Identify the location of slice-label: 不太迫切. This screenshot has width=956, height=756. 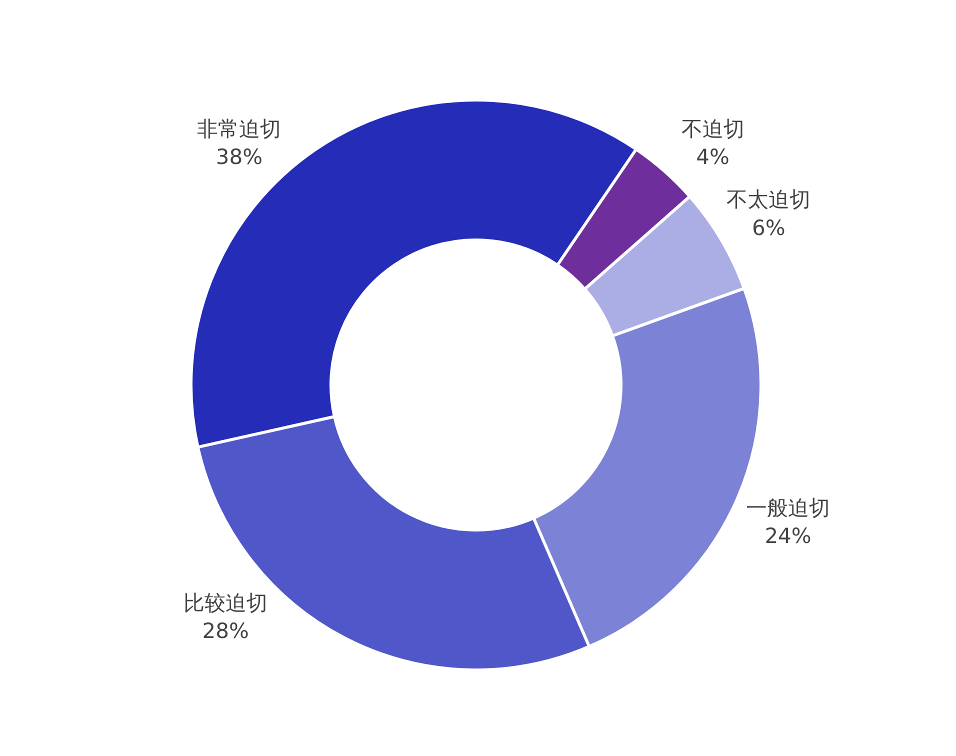
(768, 200).